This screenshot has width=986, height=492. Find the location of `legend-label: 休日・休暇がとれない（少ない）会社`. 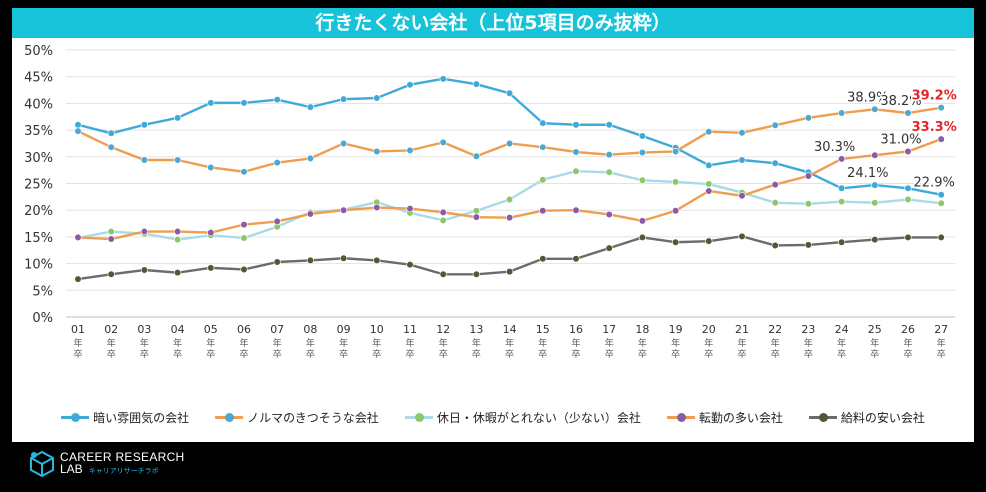

legend-label: 休日・休暇がとれない（少ない）会社 is located at coordinates (538, 417).